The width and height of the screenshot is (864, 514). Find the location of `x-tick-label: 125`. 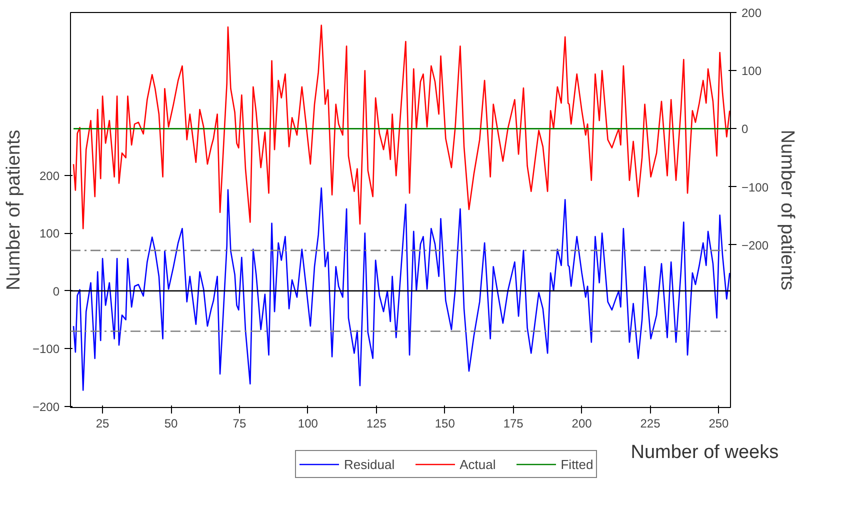

x-tick-label: 125 is located at coordinates (376, 423).